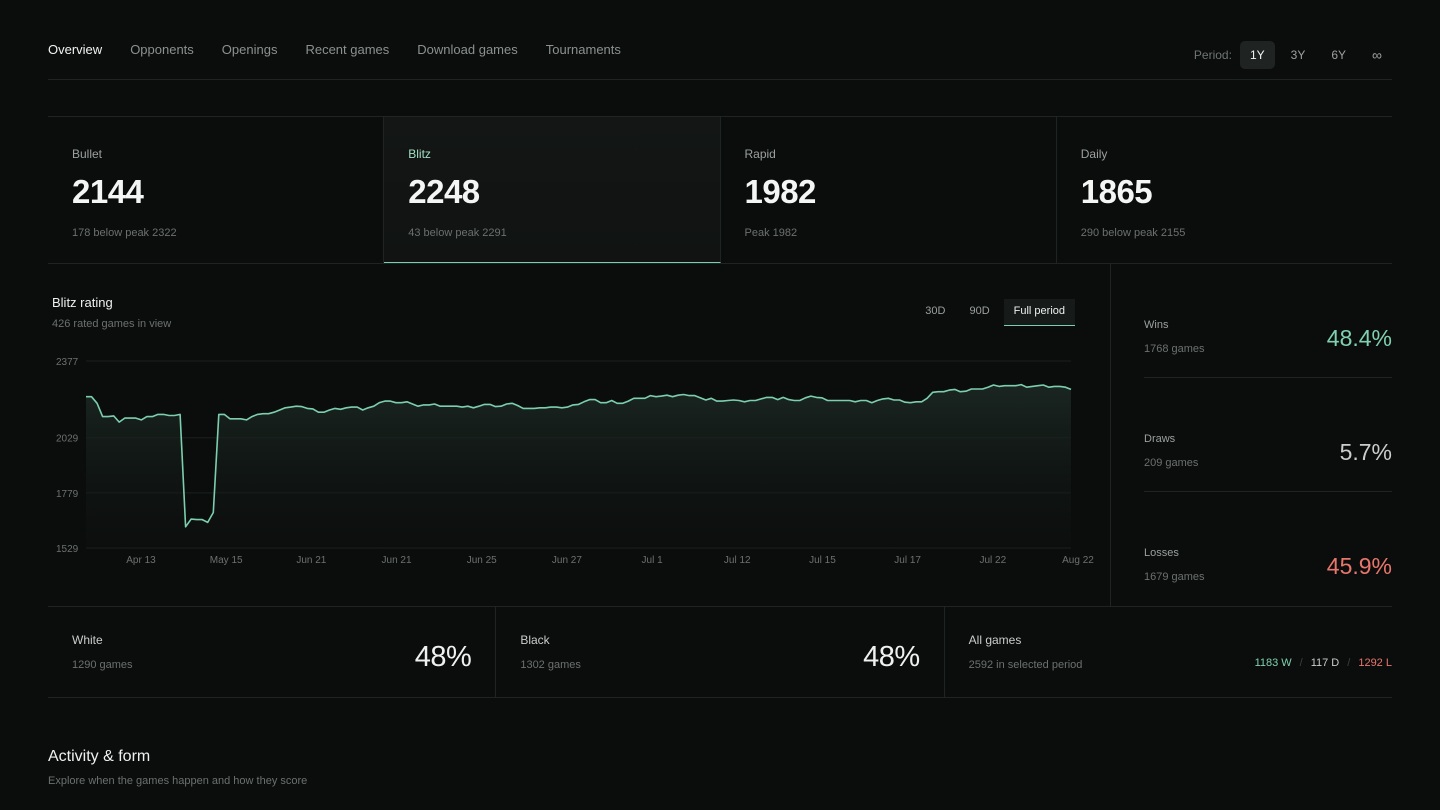 The image size is (1440, 810). Describe the element at coordinates (760, 154) in the screenshot. I see `card-label: Rapid` at that location.